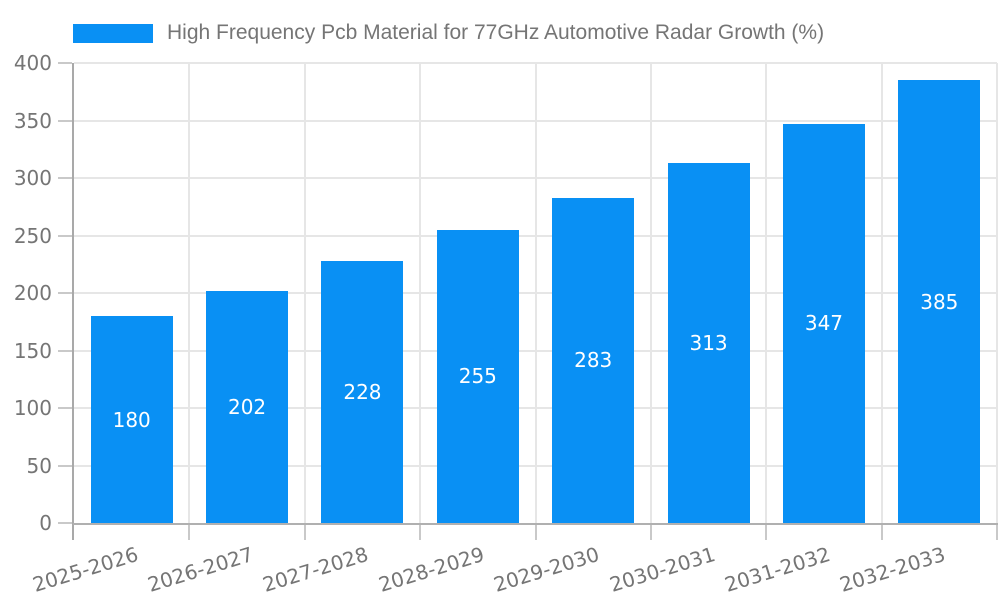 The image size is (1000, 600). I want to click on bar-value-label: 180, so click(131, 419).